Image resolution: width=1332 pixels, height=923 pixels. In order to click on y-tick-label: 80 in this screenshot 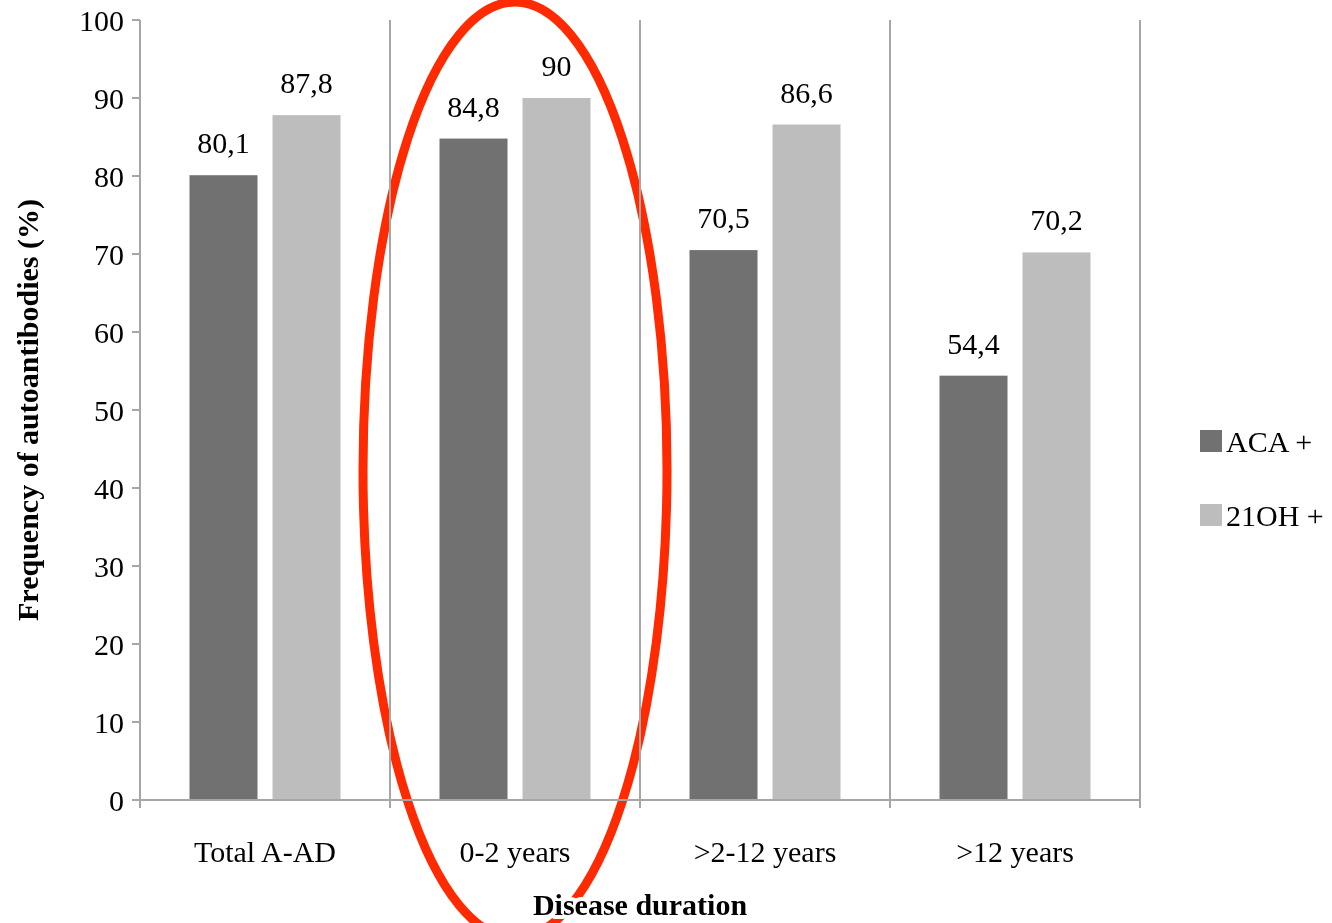, I will do `click(109, 176)`.